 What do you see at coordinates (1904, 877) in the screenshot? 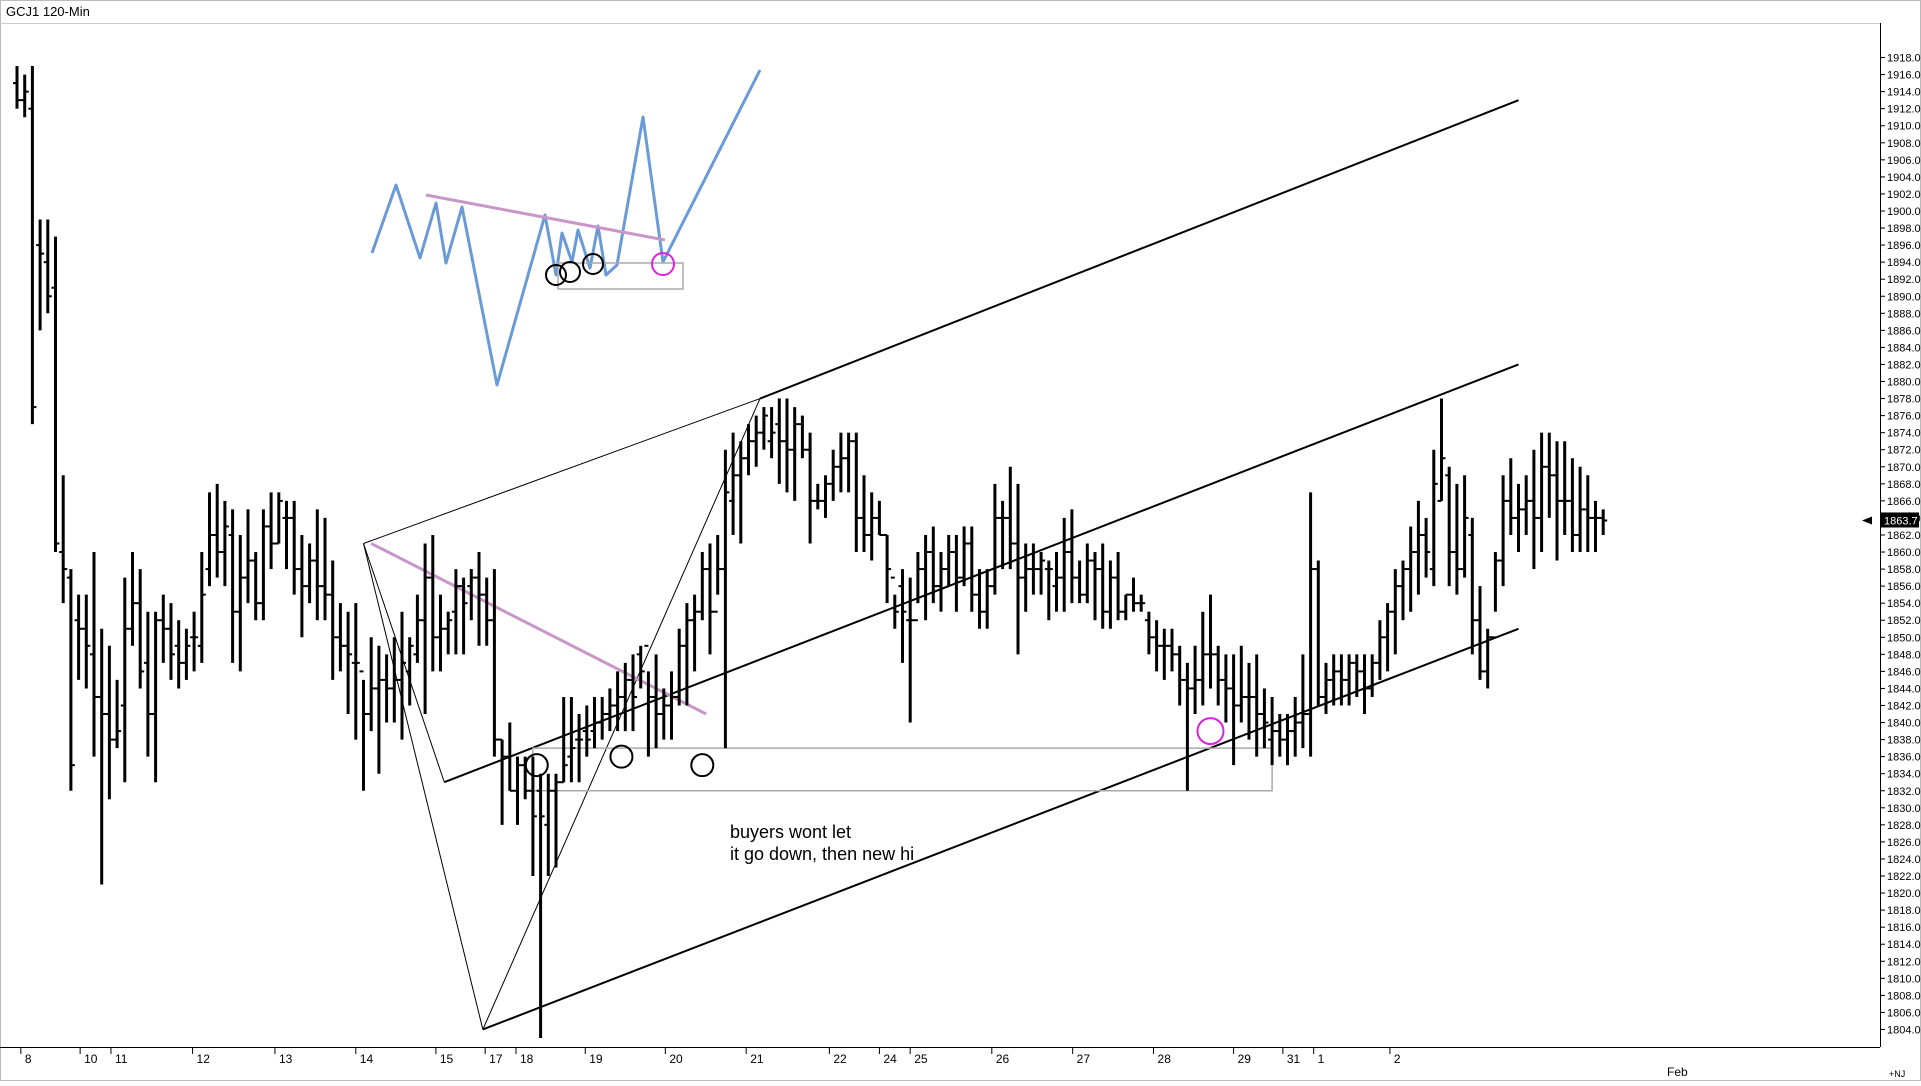
I see `price-tick-label: 1822.0` at bounding box center [1904, 877].